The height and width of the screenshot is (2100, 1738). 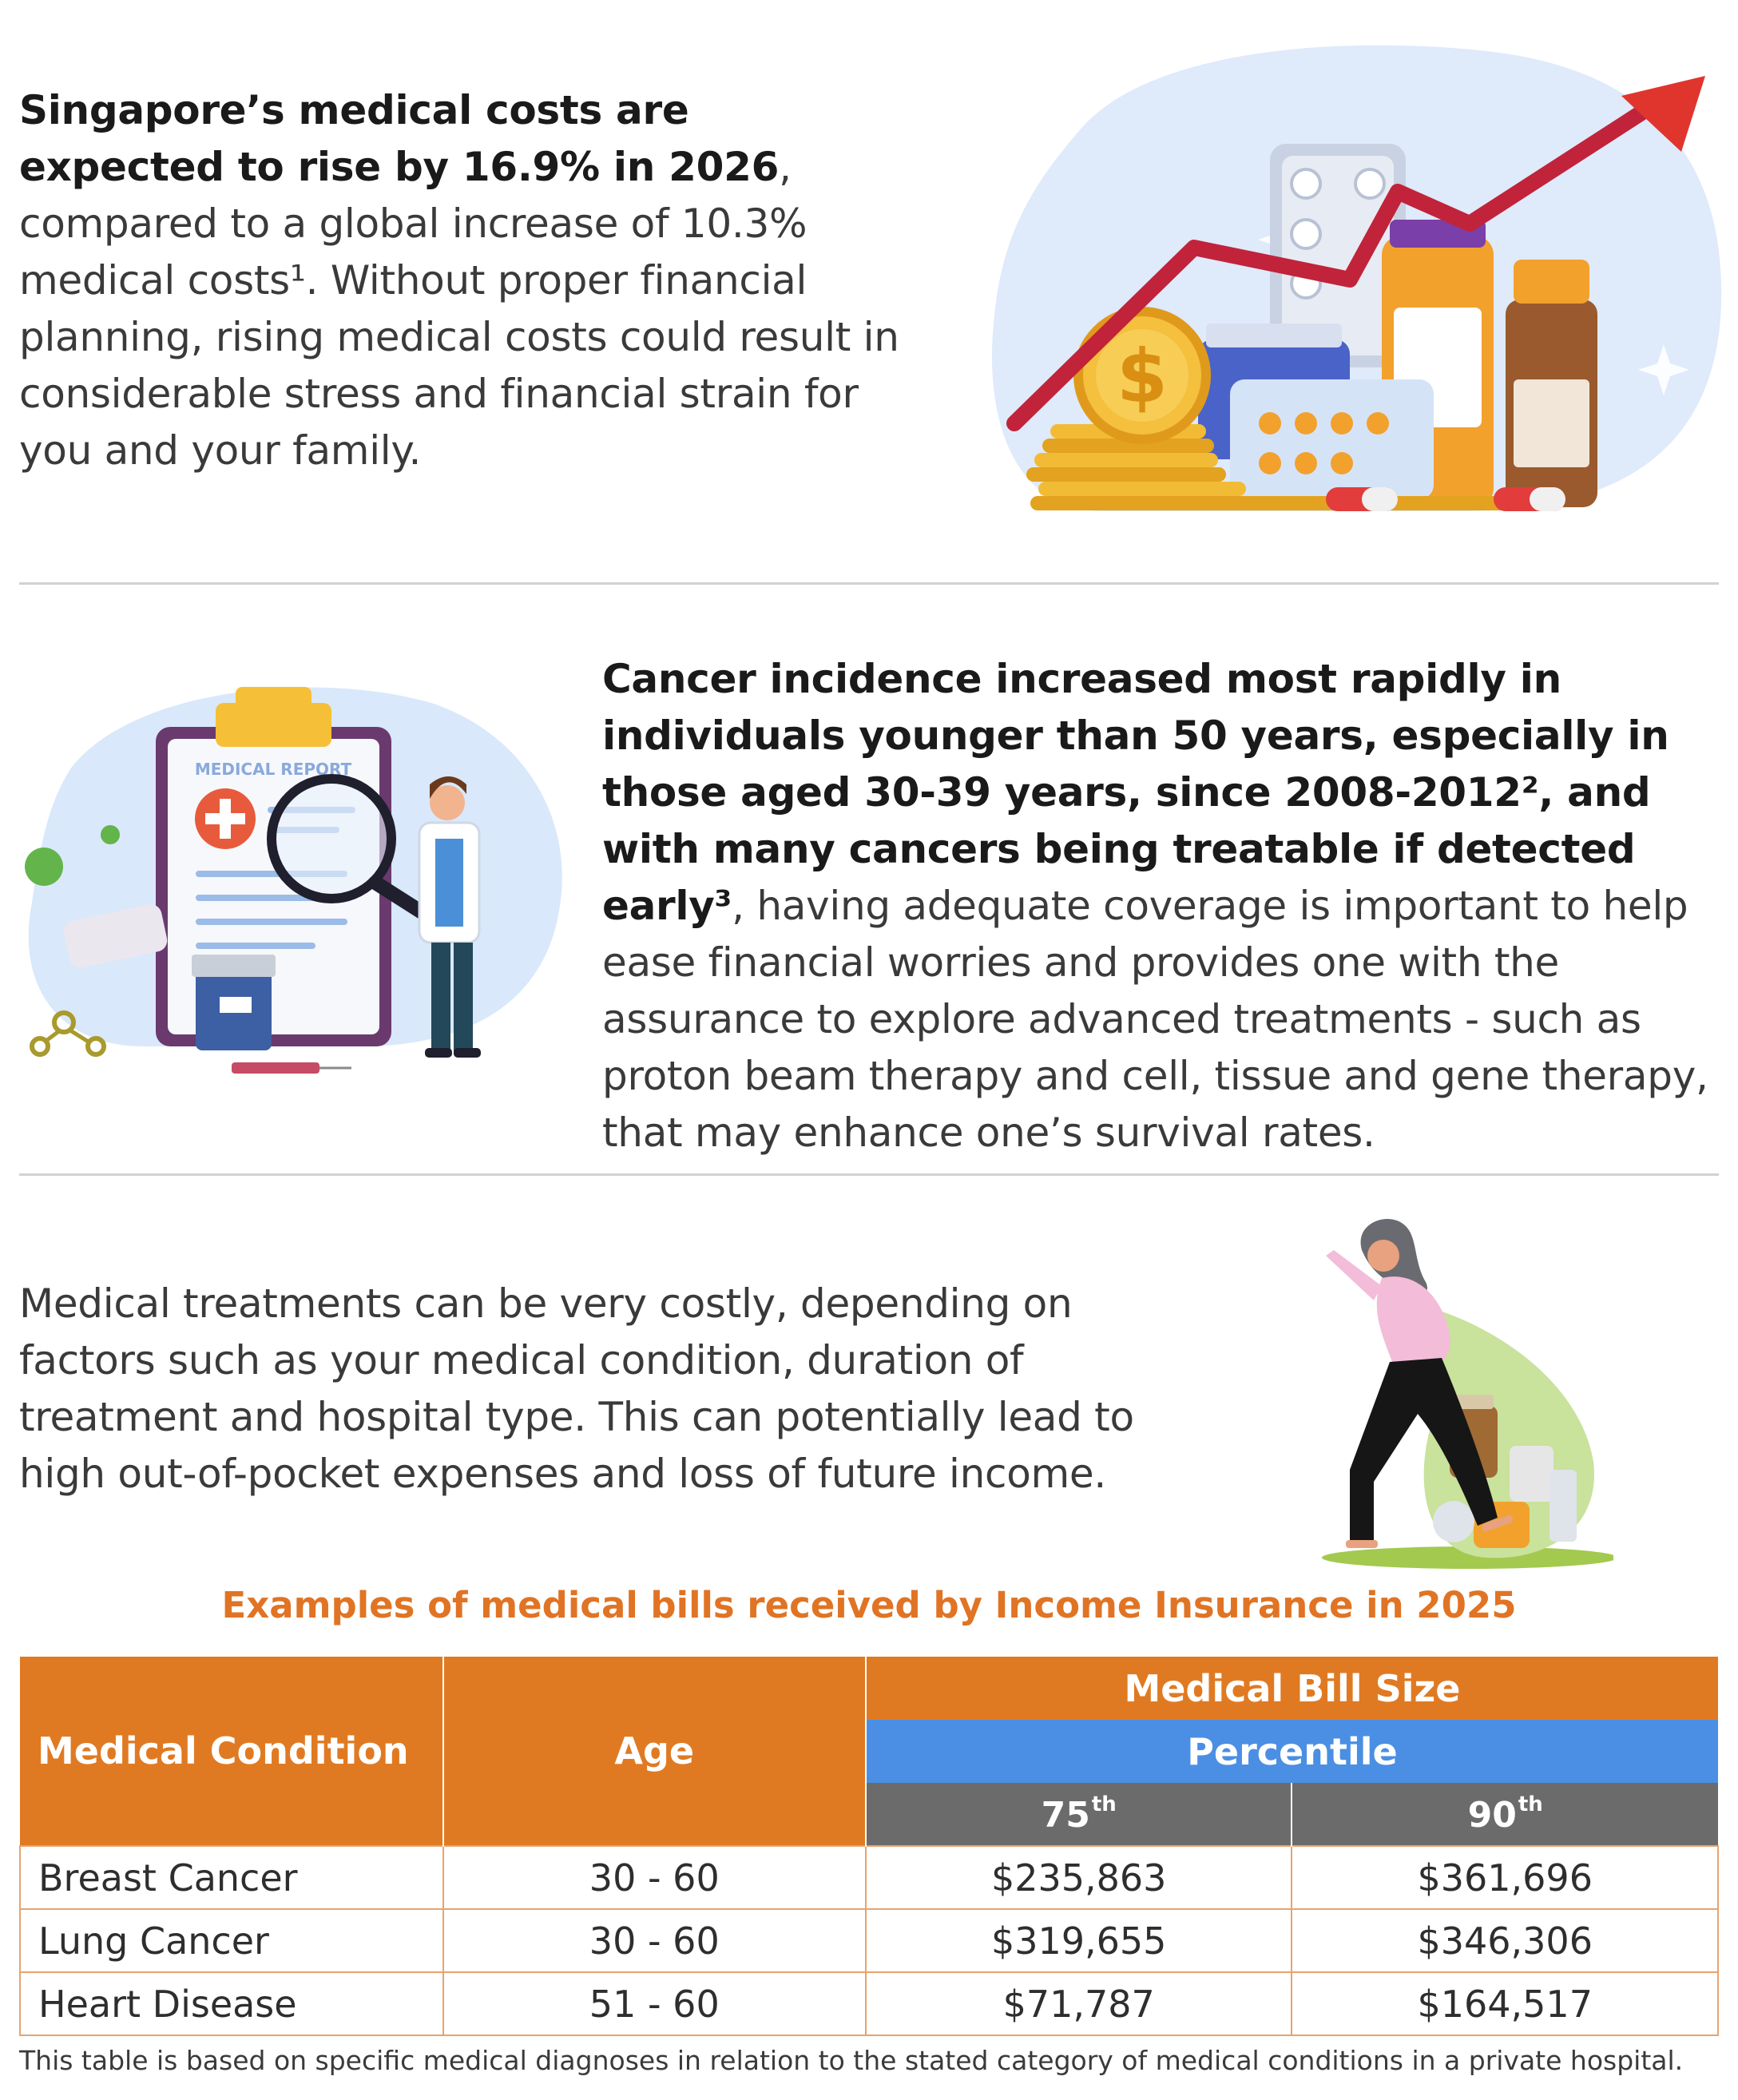 I want to click on cell-75th: $71,787, so click(x=1078, y=2004).